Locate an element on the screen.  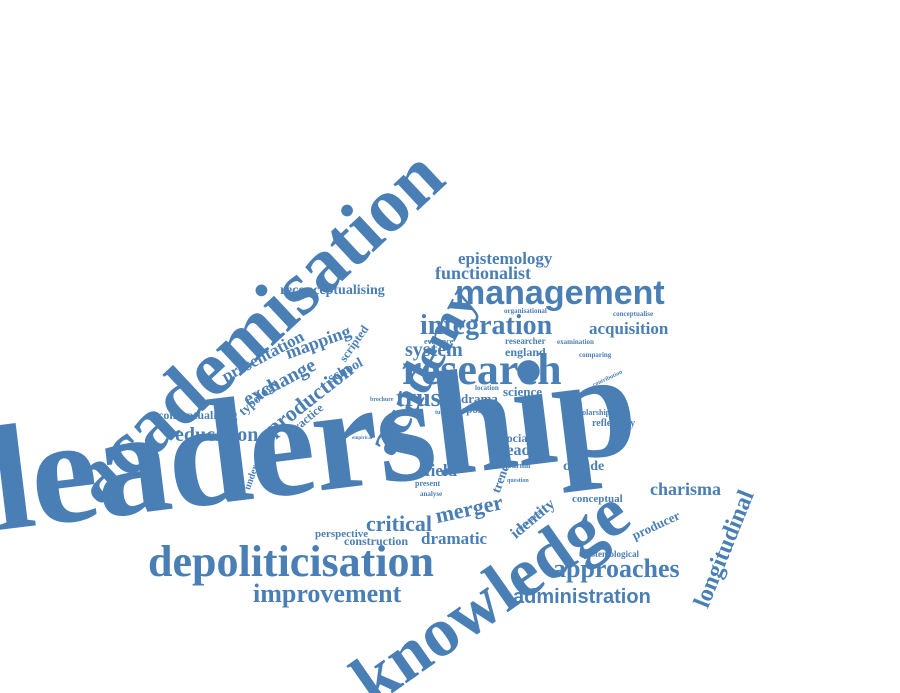
word-epistemology: epistemology is located at coordinates (505, 258).